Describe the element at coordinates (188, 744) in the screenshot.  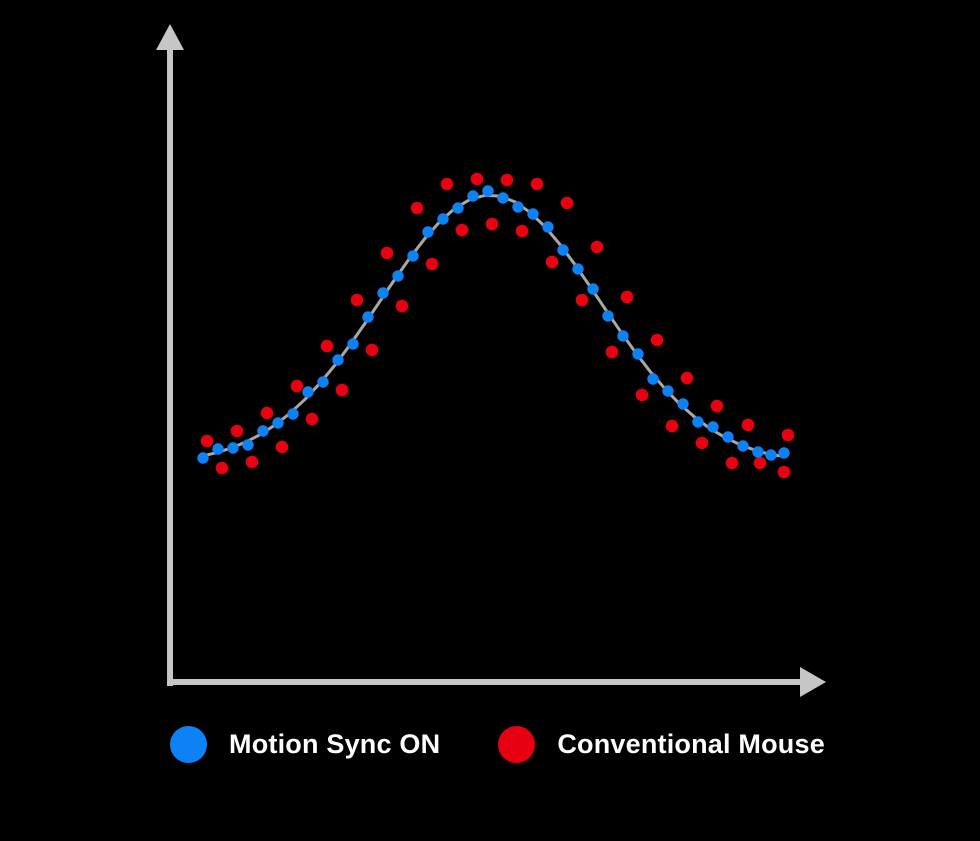
I see `legend-dot-blue-icon` at that location.